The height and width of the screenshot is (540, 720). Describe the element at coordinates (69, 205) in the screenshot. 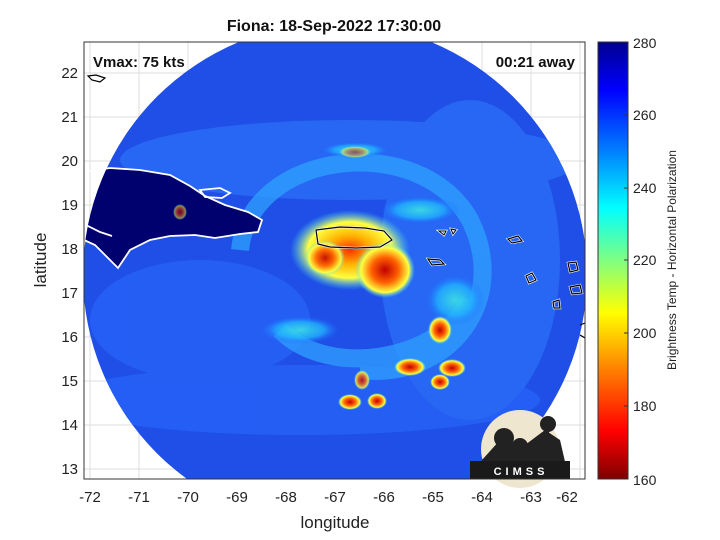

I see `y-tick-label: 19` at that location.